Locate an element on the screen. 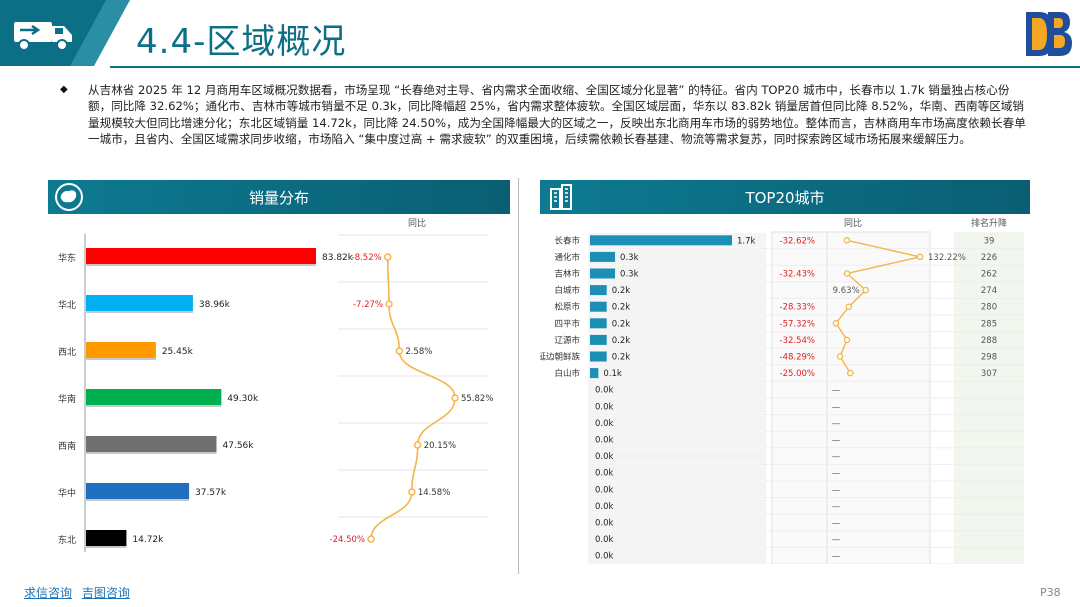 Image resolution: width=1080 pixels, height=607 pixels. bar-value-label: 49.30k is located at coordinates (243, 399).